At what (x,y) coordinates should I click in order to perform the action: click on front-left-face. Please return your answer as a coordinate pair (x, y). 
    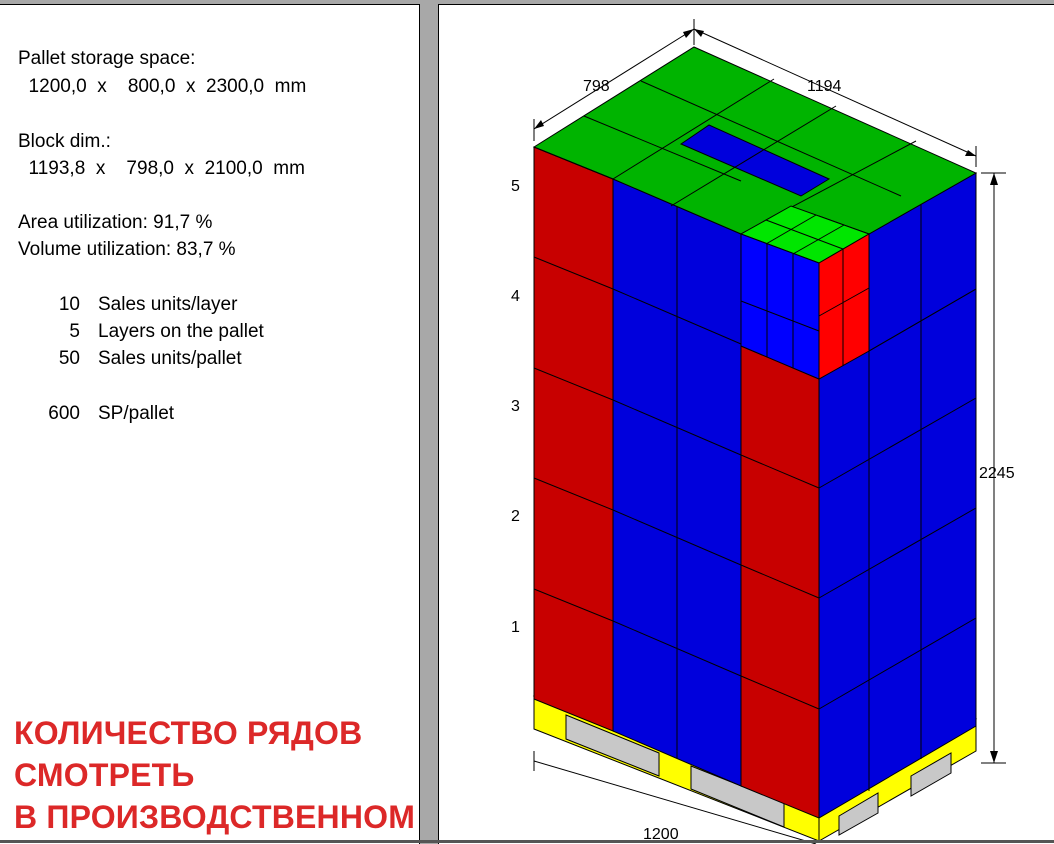
    Looking at the image, I should click on (573, 439).